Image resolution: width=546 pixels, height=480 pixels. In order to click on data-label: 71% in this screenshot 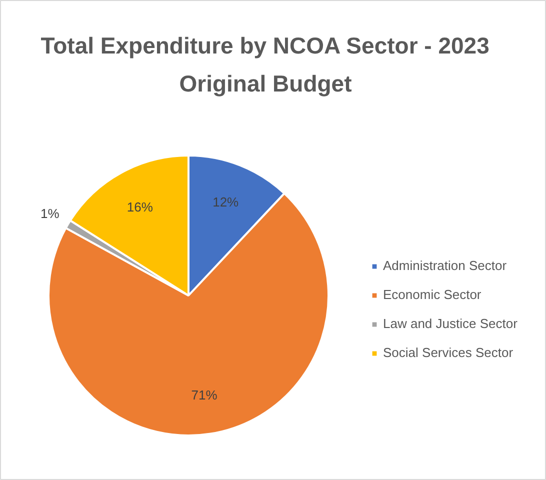, I will do `click(204, 395)`.